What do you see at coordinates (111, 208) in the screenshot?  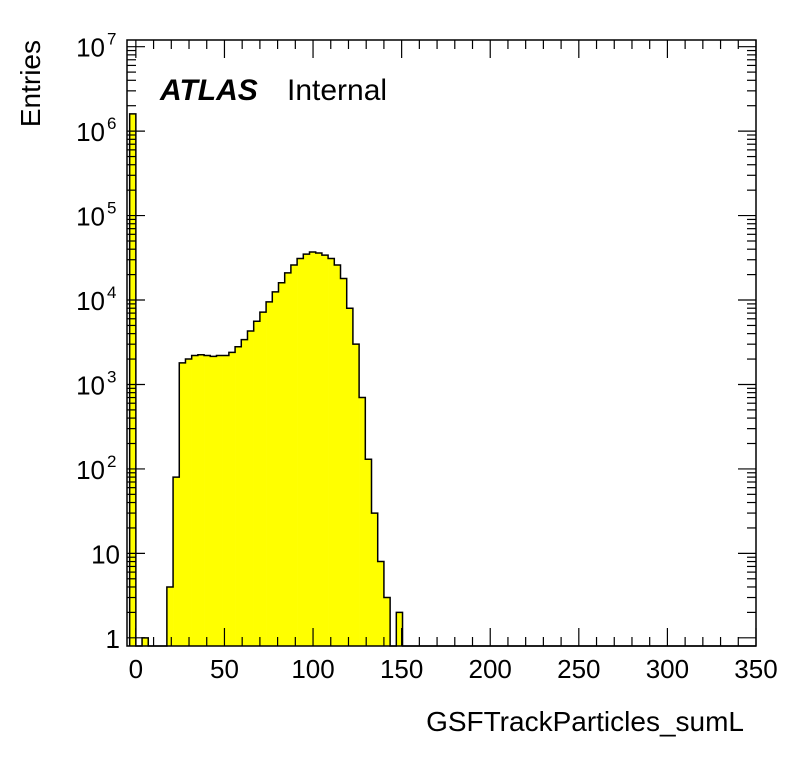 I see `y-tick-exponent: 5` at bounding box center [111, 208].